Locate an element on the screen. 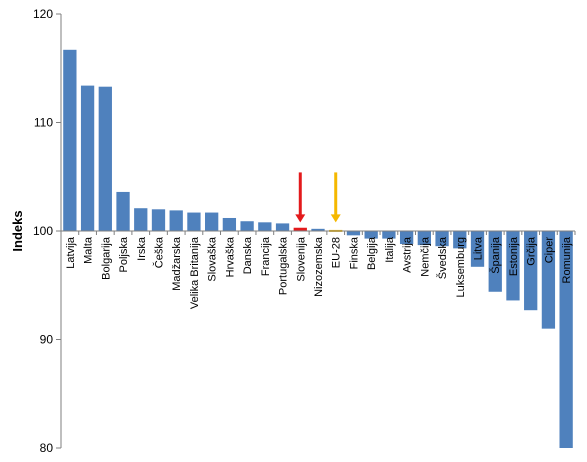 This screenshot has height=462, width=587. category-label: Malta is located at coordinates (89, 250).